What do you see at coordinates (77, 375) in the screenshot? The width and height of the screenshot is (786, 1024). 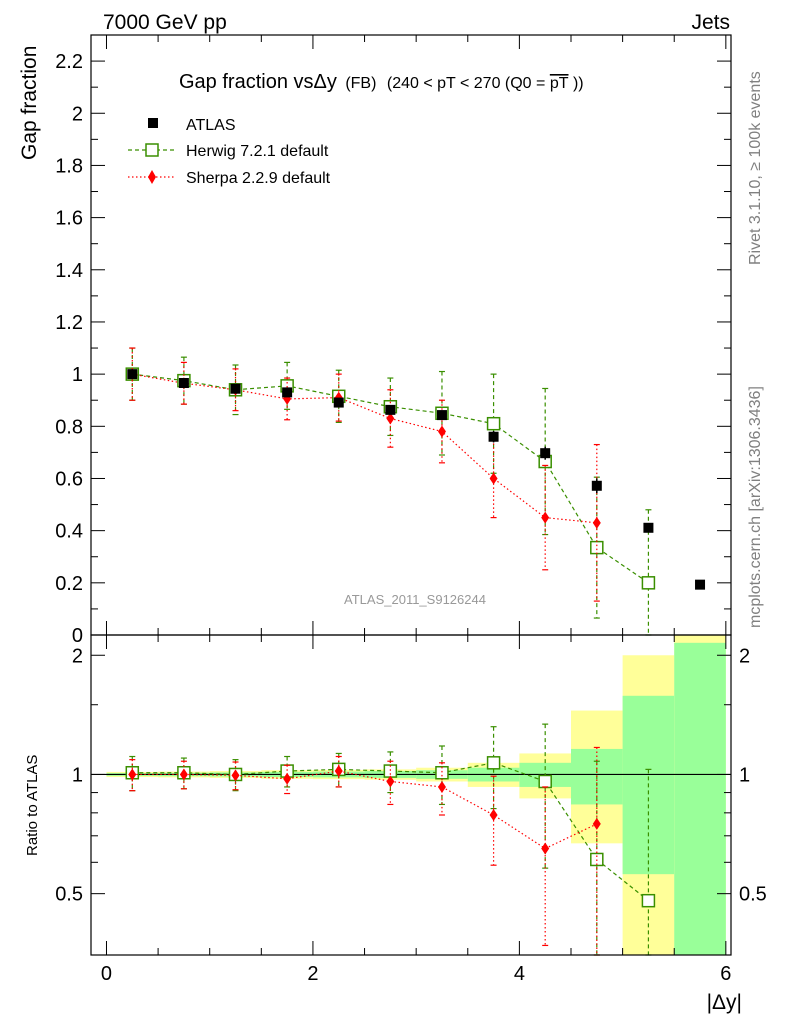 I see `main-ytick-label: 1` at bounding box center [77, 375].